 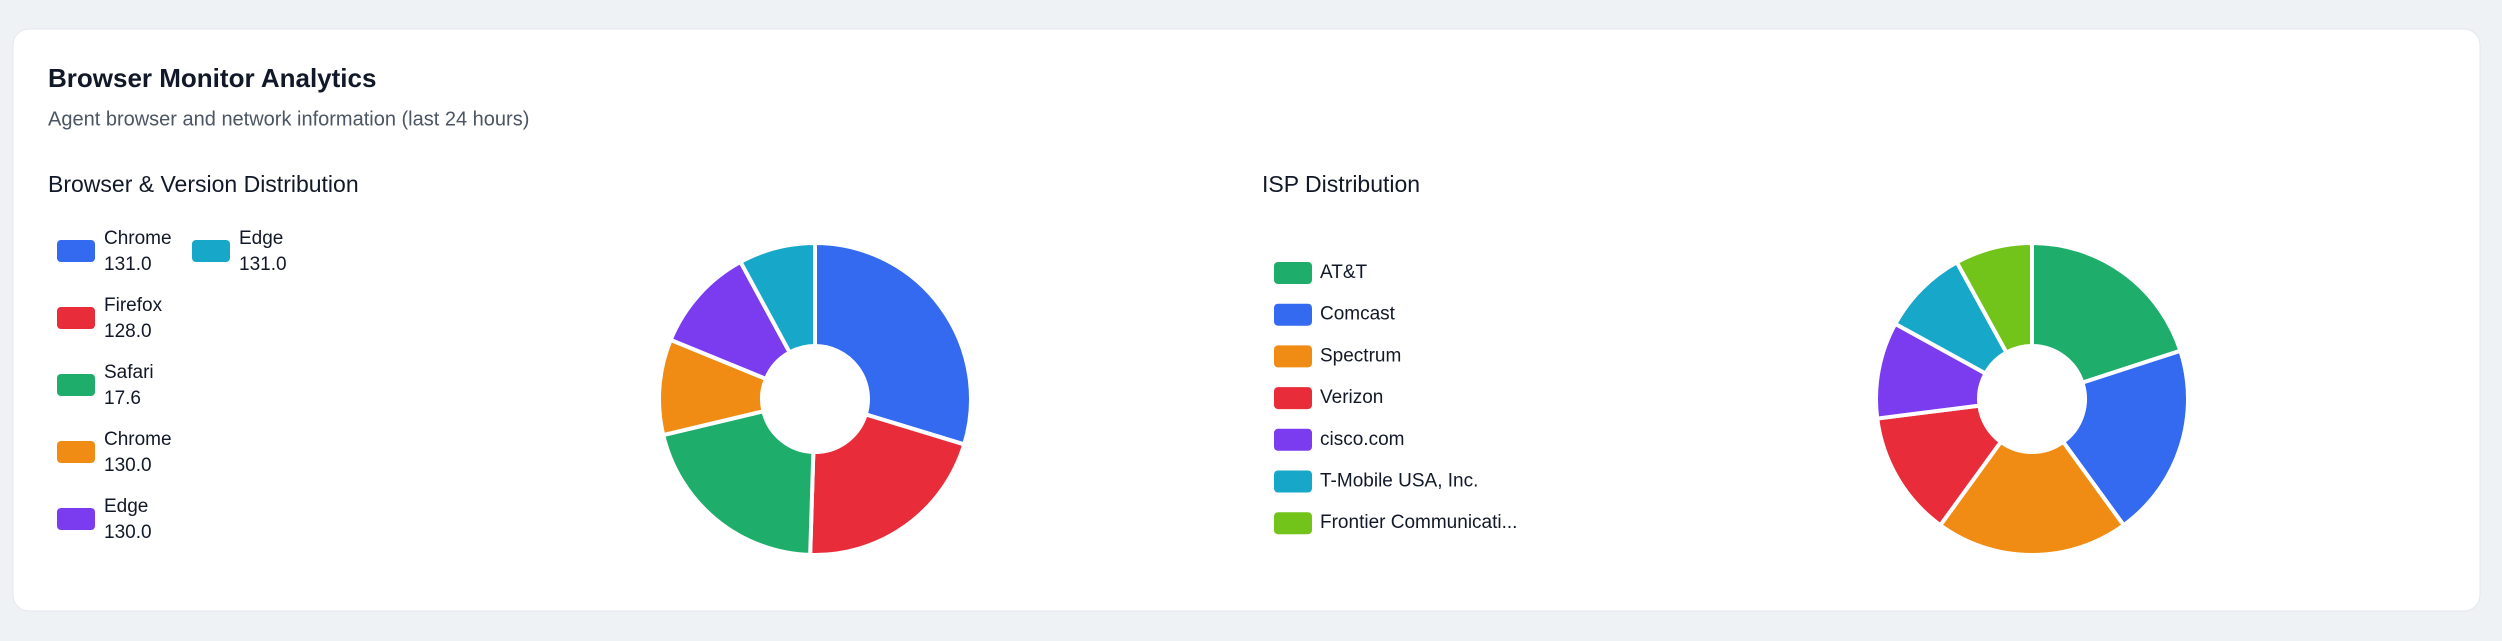 What do you see at coordinates (212, 78) in the screenshot?
I see `card-title: Browser Monitor Analytics` at bounding box center [212, 78].